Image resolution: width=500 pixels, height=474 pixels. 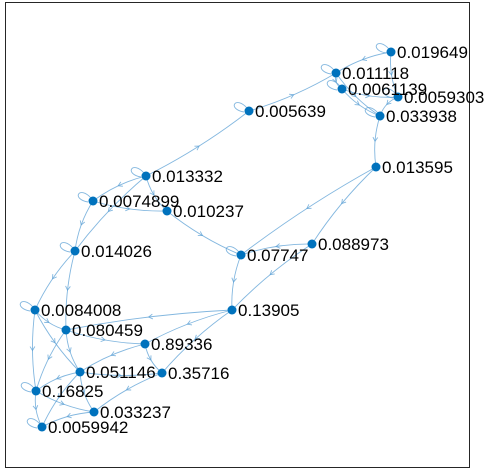 What do you see at coordinates (81, 310) in the screenshot?
I see `node-label: 0.0084008` at bounding box center [81, 310].